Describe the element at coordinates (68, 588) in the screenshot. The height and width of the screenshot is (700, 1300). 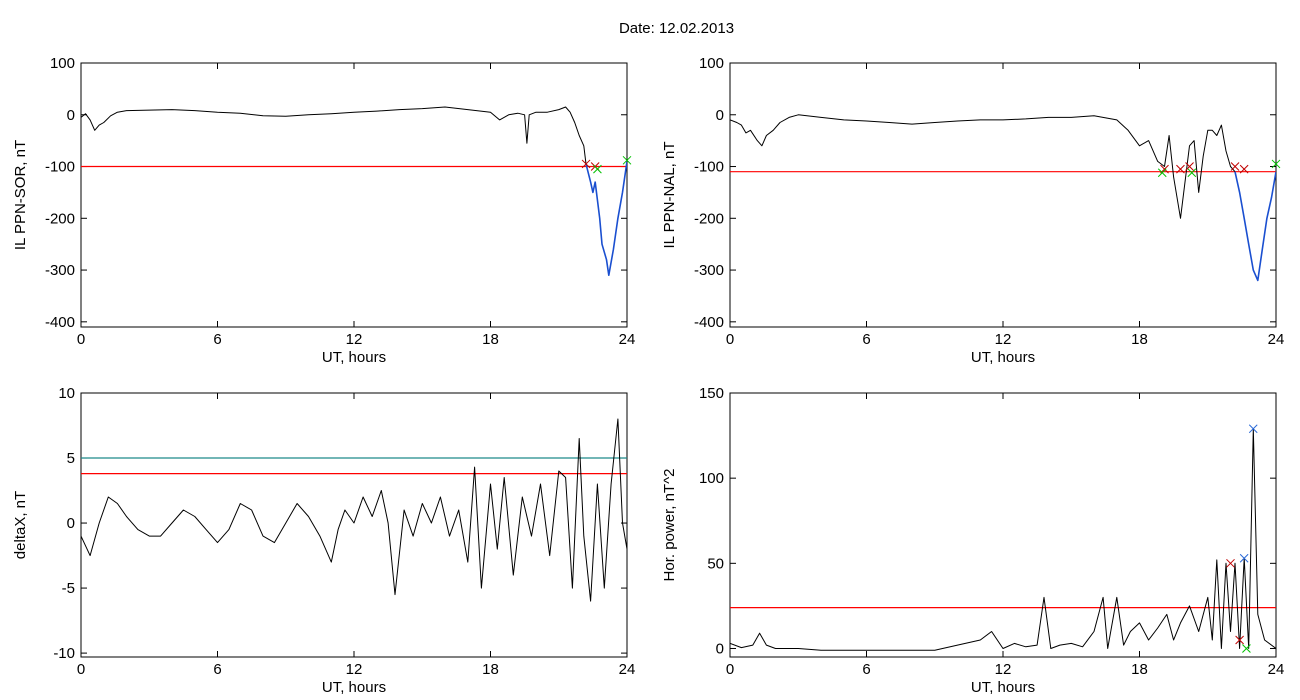
I see `y-tick-label: -5` at that location.